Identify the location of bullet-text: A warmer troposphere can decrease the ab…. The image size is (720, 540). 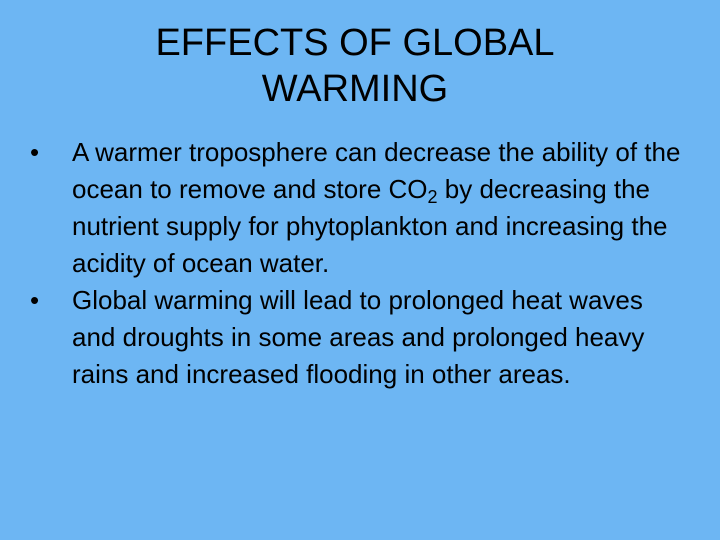
(376, 170).